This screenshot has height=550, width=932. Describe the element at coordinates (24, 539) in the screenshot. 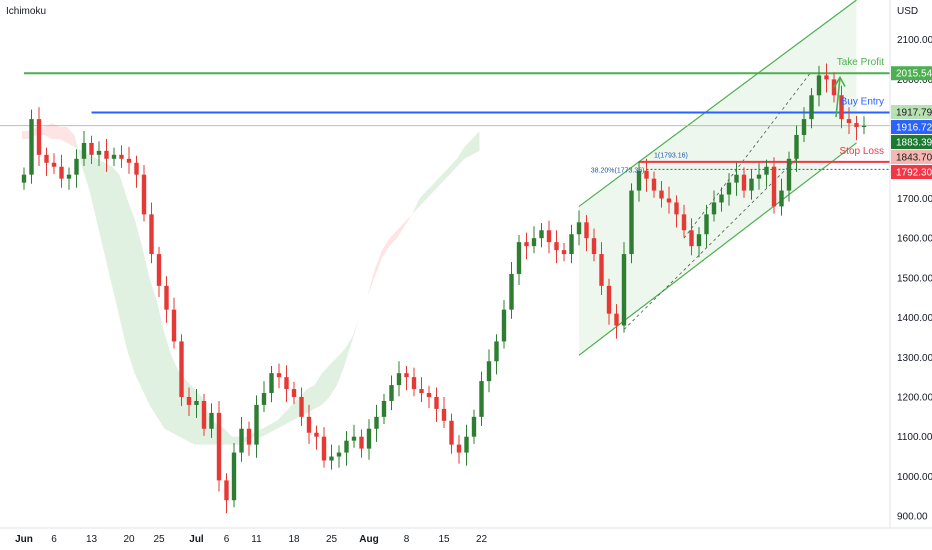

I see `x-tick-label: Jun` at that location.